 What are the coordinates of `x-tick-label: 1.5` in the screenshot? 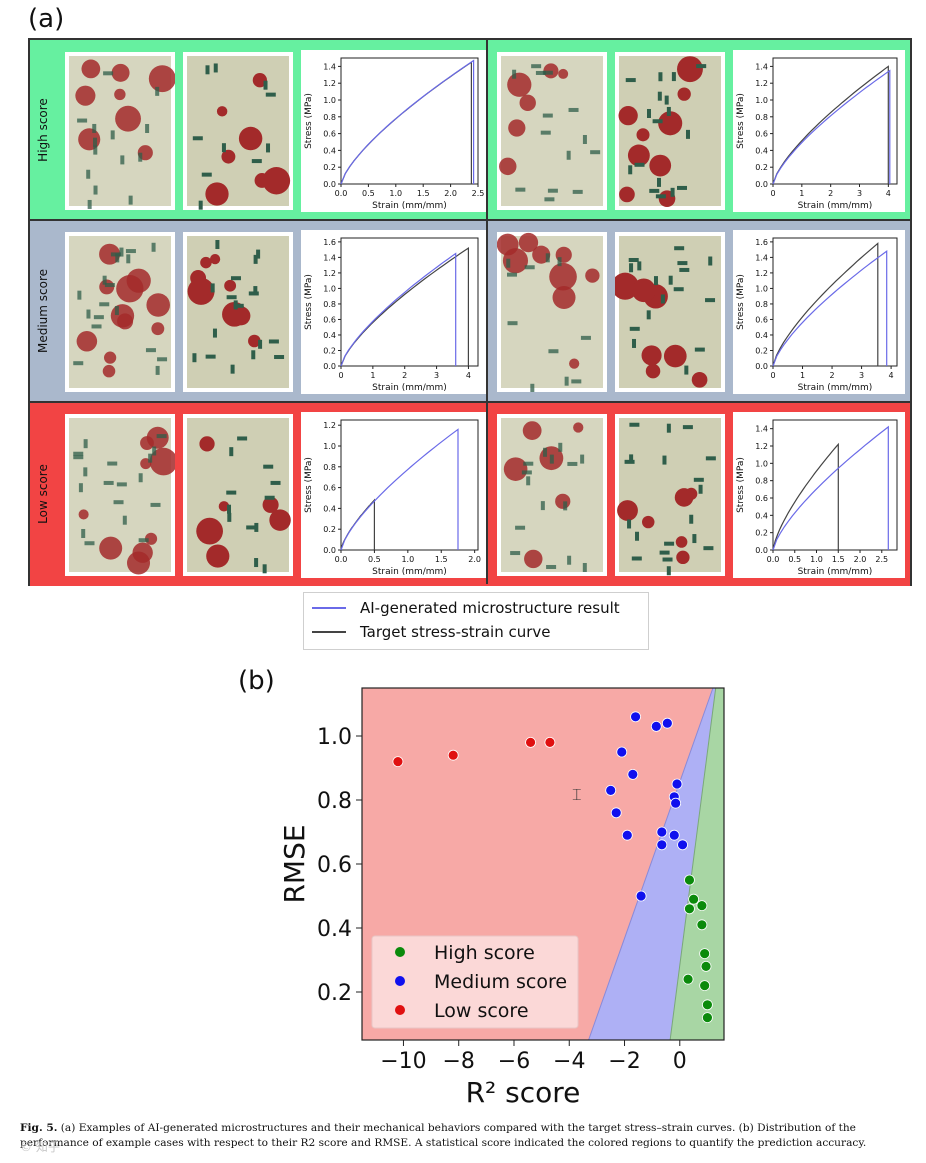 It's located at (441, 559).